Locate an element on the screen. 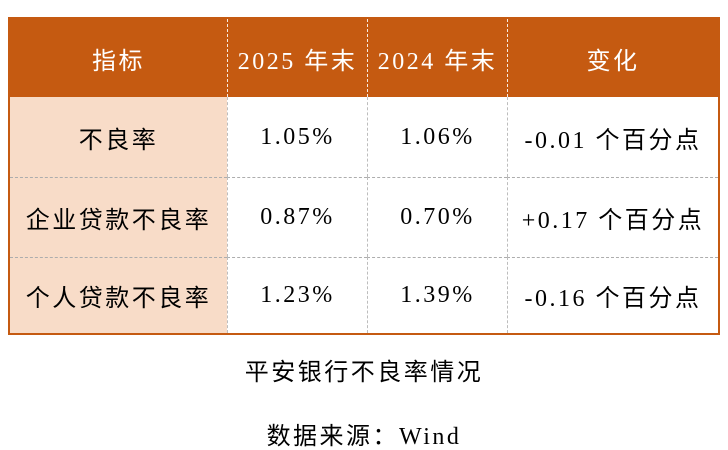  cell-personal-change: -0.16 个百分点 is located at coordinates (612, 295).